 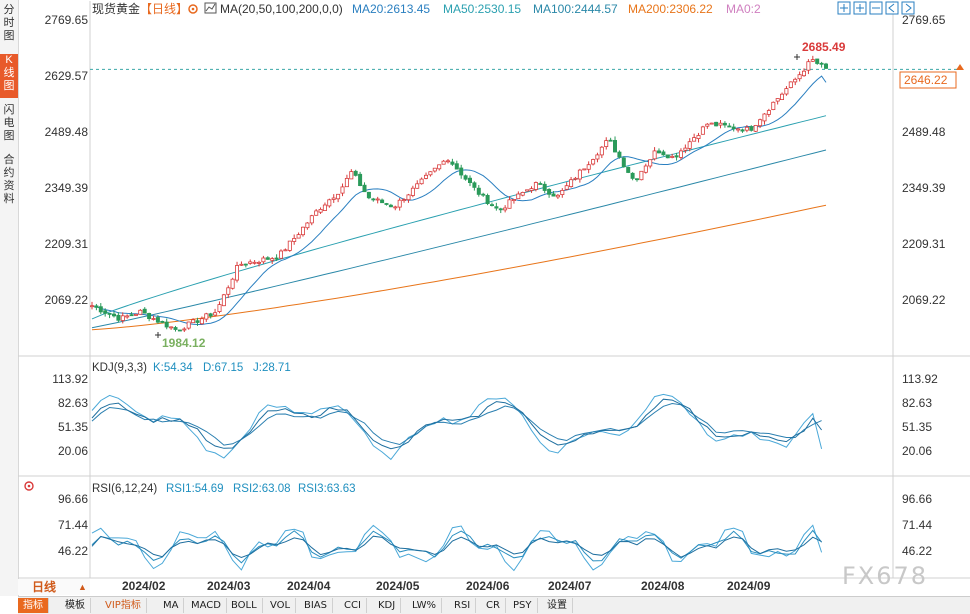 I want to click on tab-psy: PSY, so click(x=523, y=605).